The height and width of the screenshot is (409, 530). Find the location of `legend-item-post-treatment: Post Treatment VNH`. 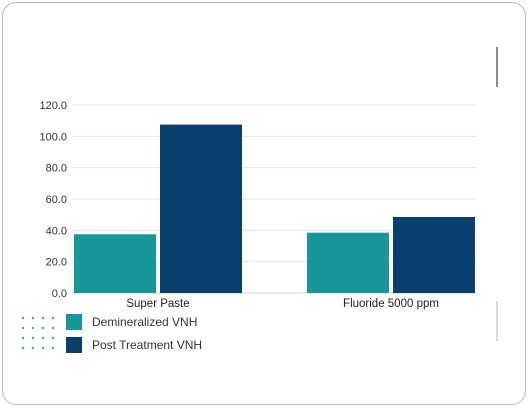

legend-item-post-treatment: Post Treatment VNH is located at coordinates (134, 344).